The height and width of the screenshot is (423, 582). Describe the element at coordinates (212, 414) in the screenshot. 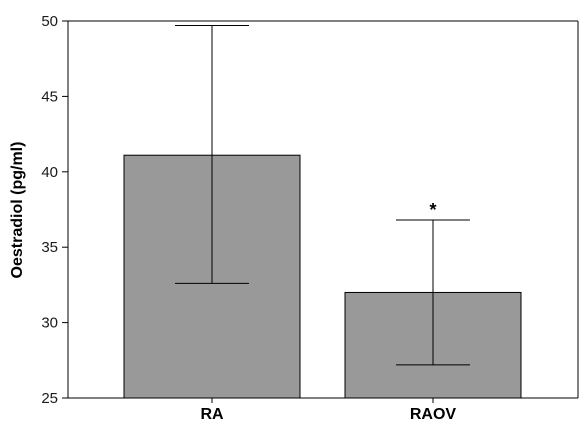

I see `x-tick-label-ra: RA` at that location.